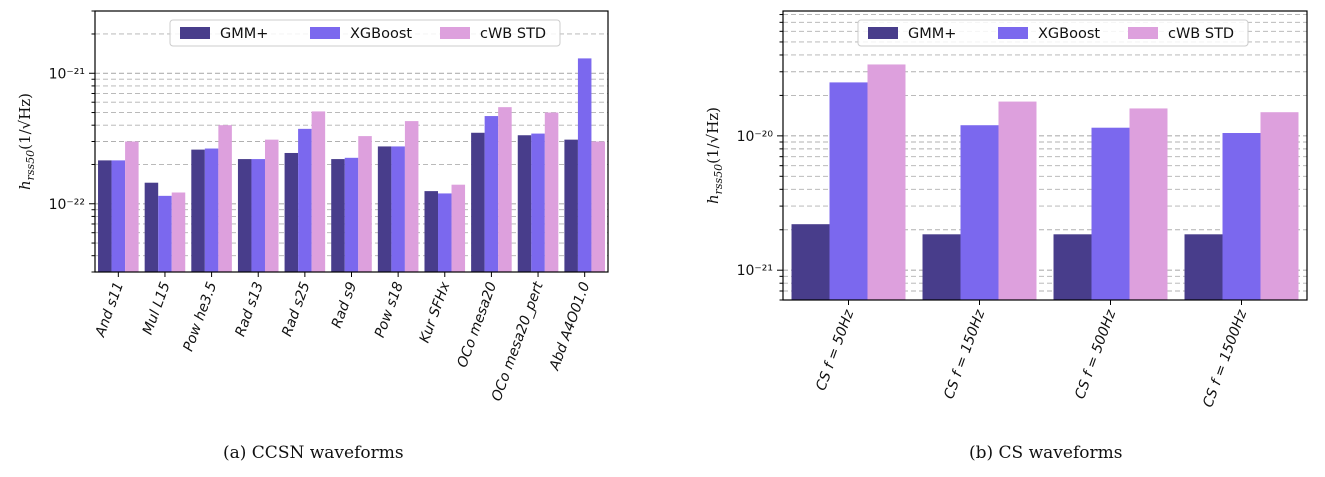 The width and height of the screenshot is (1325, 477). What do you see at coordinates (524, 203) in the screenshot?
I see `bar-gmm--9` at bounding box center [524, 203].